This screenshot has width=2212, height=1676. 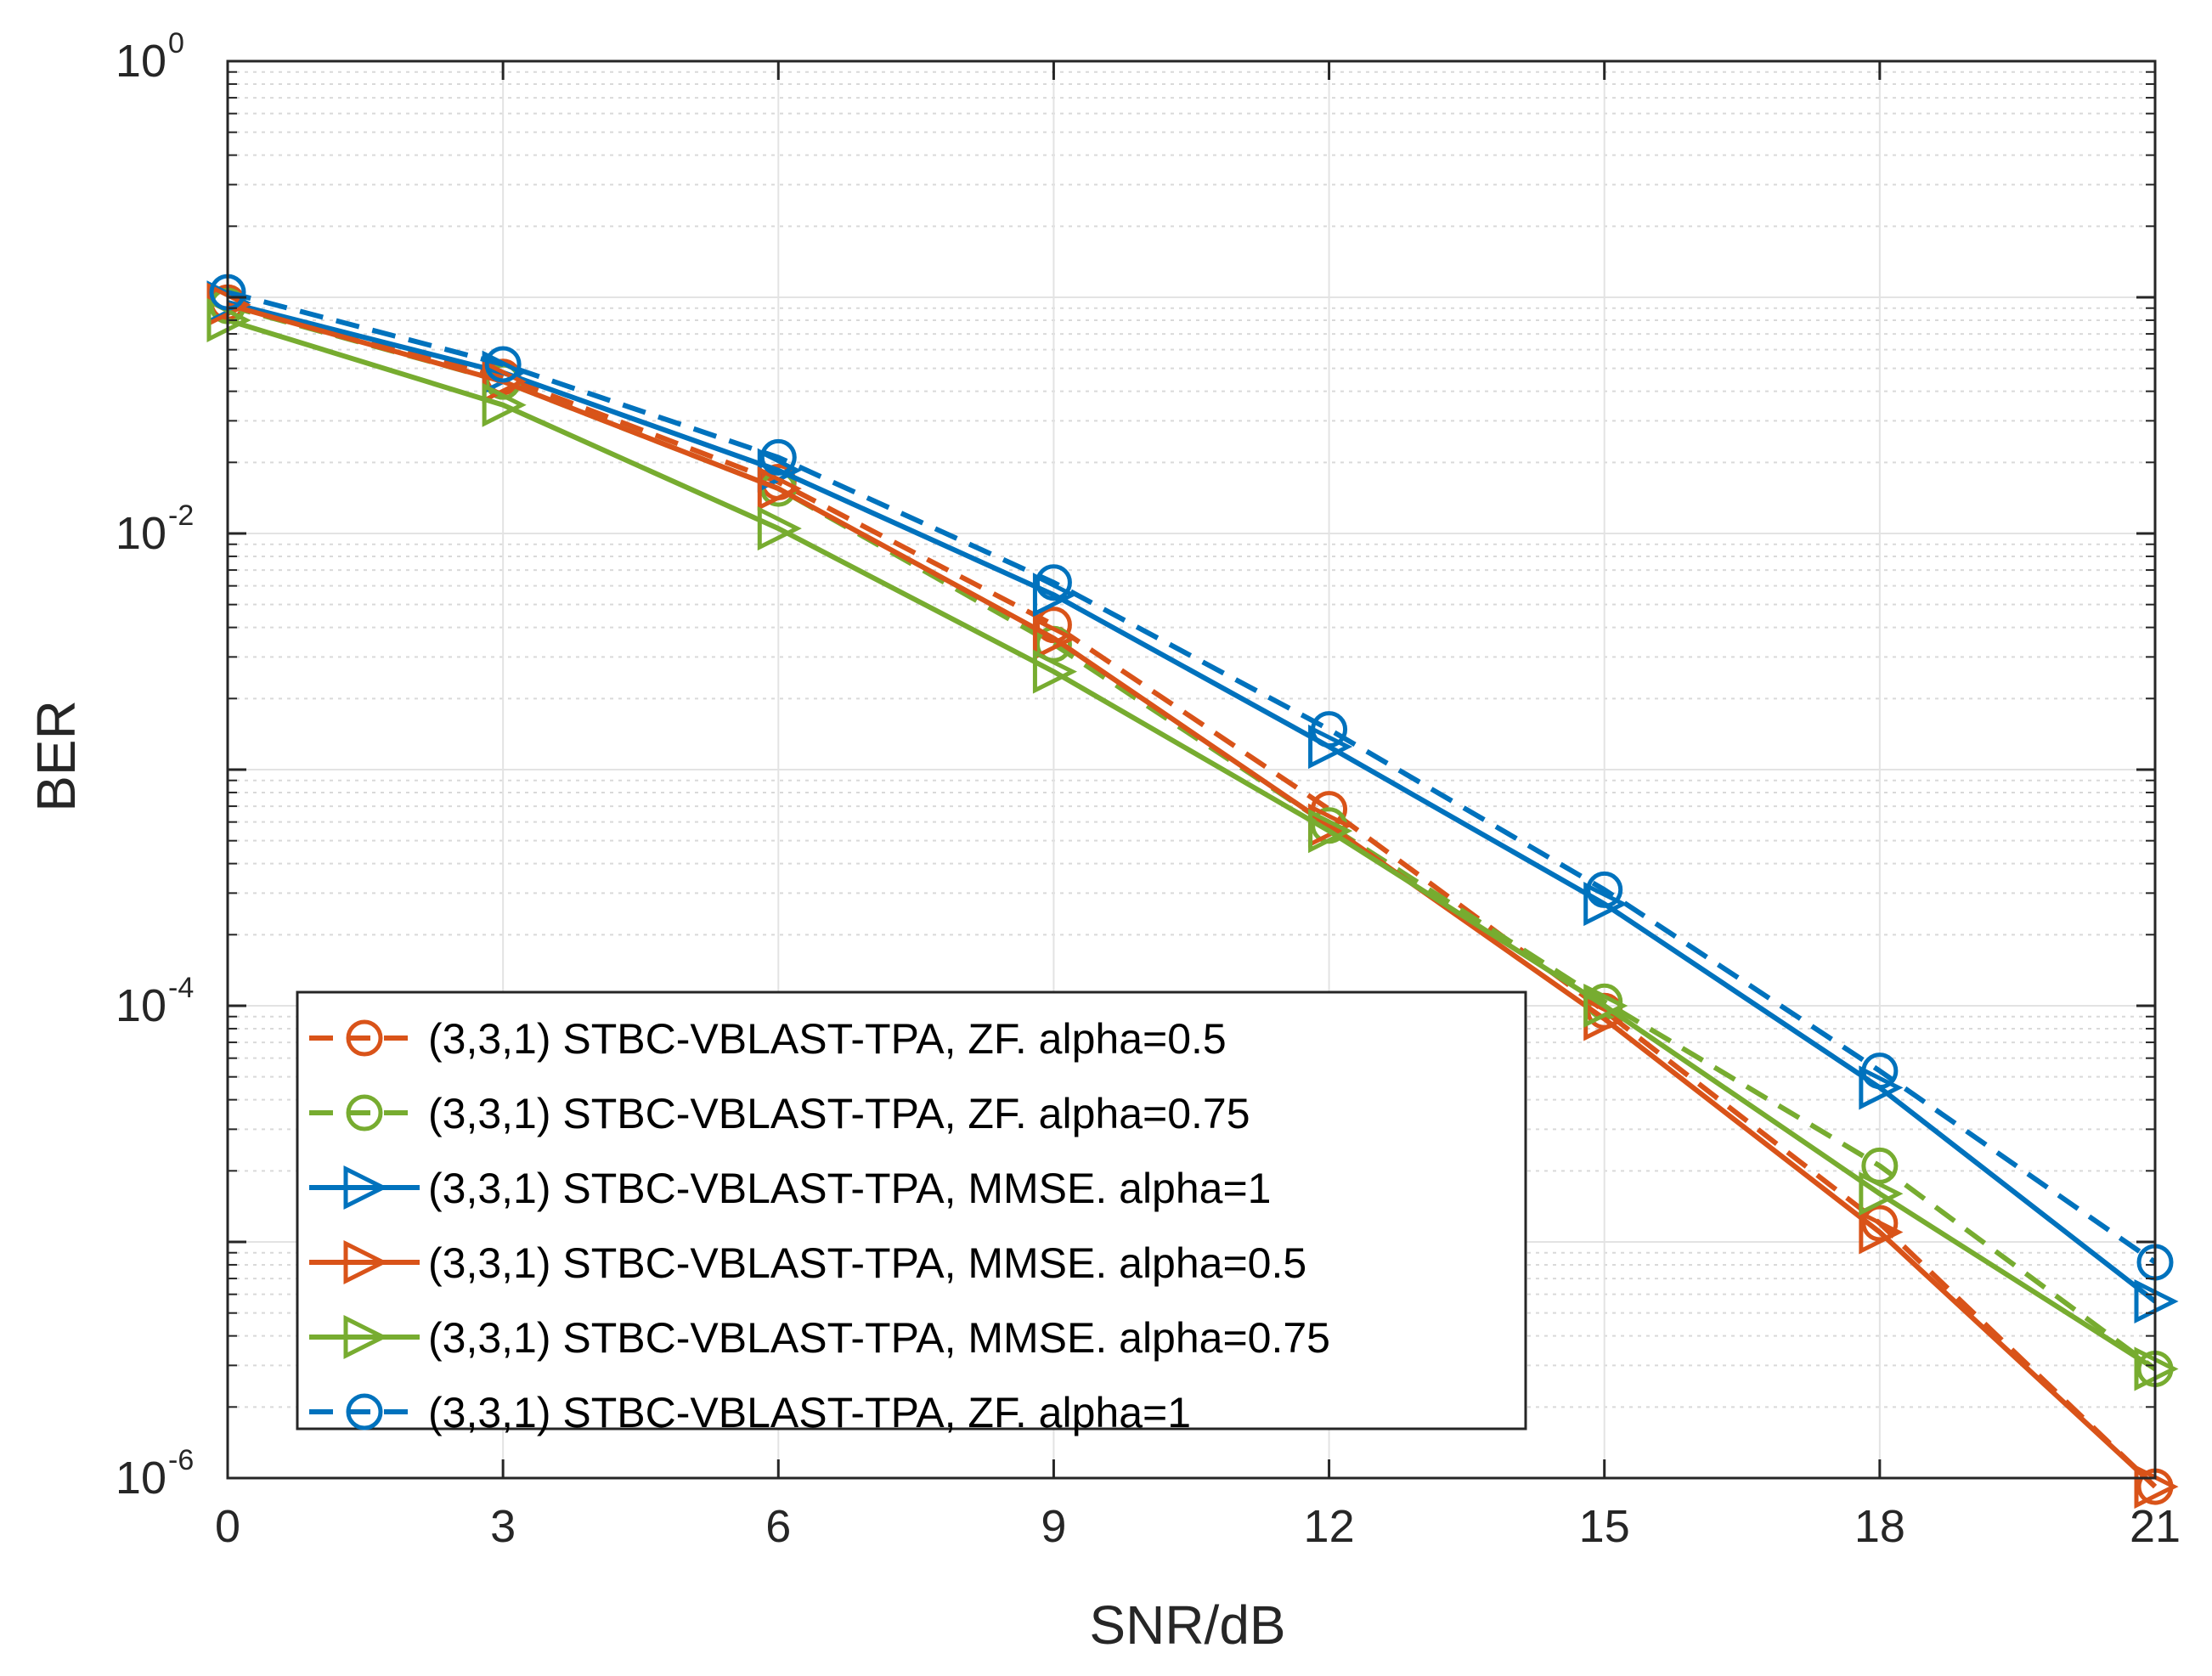 What do you see at coordinates (810, 1413) in the screenshot?
I see `legend-label: (3,3,1) STBC-VBLAST-TPA, ZF. alpha=1` at bounding box center [810, 1413].